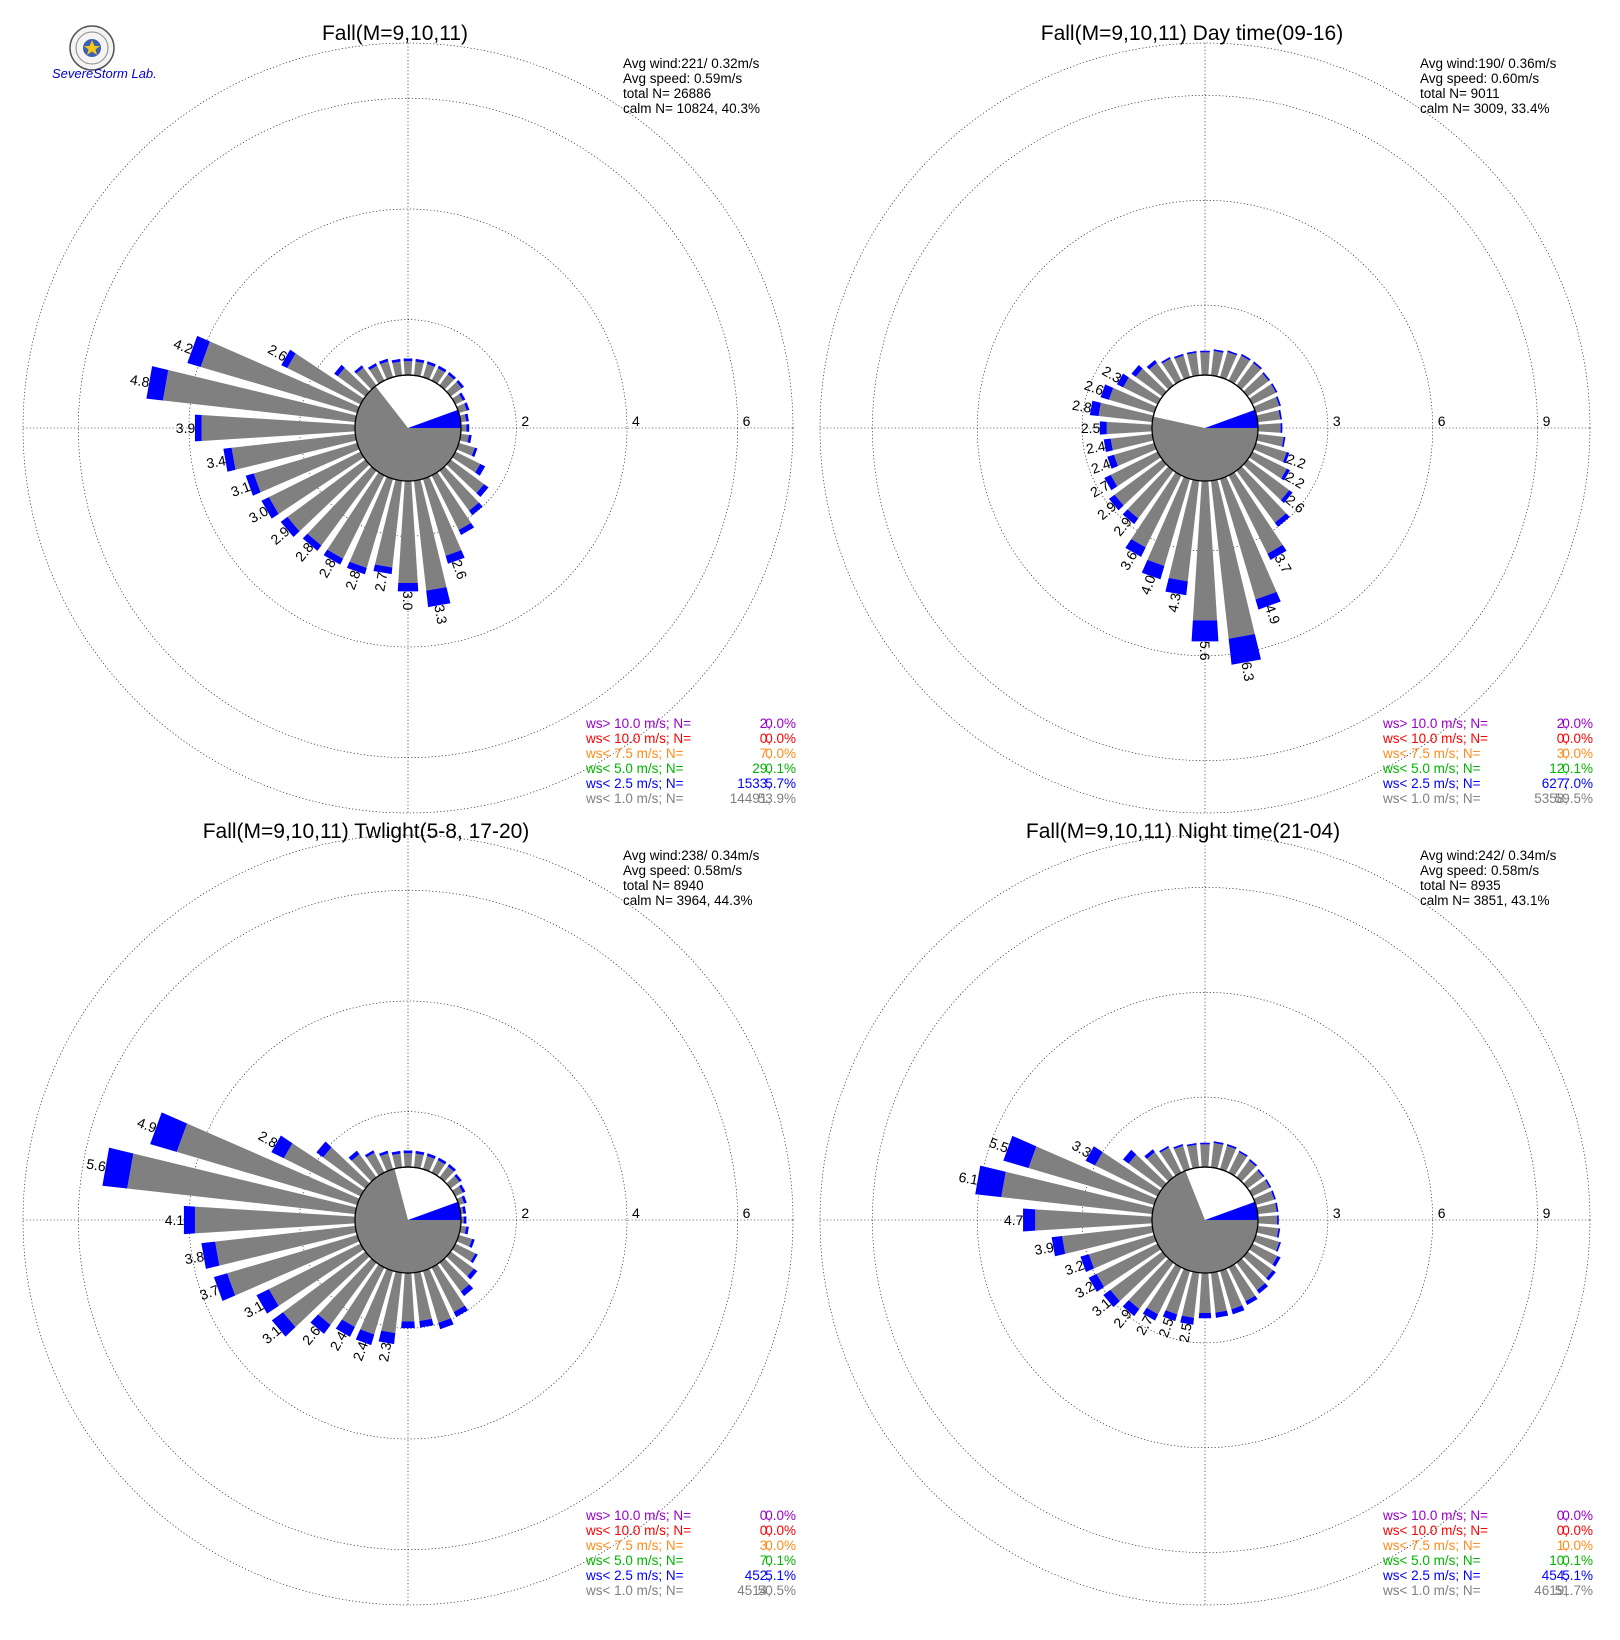 The image size is (1620, 1640). What do you see at coordinates (1484, 108) in the screenshot?
I see `stat-calm: calm N= 3009, 33.4%` at bounding box center [1484, 108].